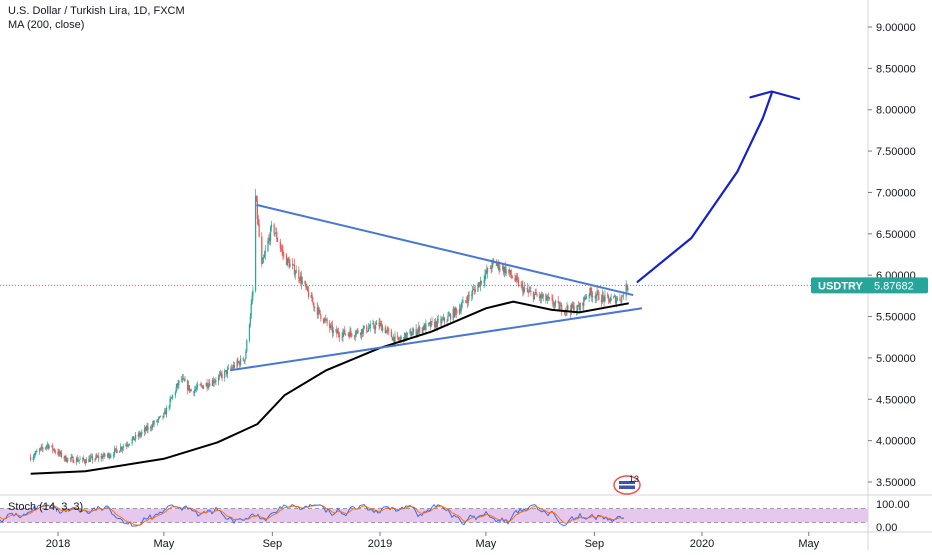  What do you see at coordinates (445, 250) in the screenshot?
I see `trendline-upper` at bounding box center [445, 250].